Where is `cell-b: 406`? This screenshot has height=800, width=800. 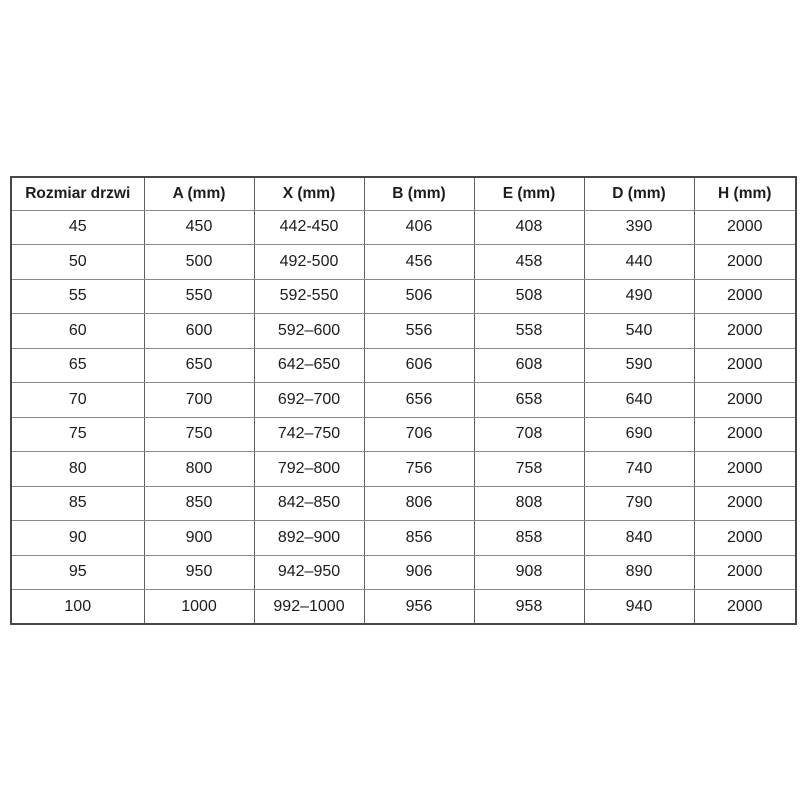 cell-b: 406 is located at coordinates (419, 227).